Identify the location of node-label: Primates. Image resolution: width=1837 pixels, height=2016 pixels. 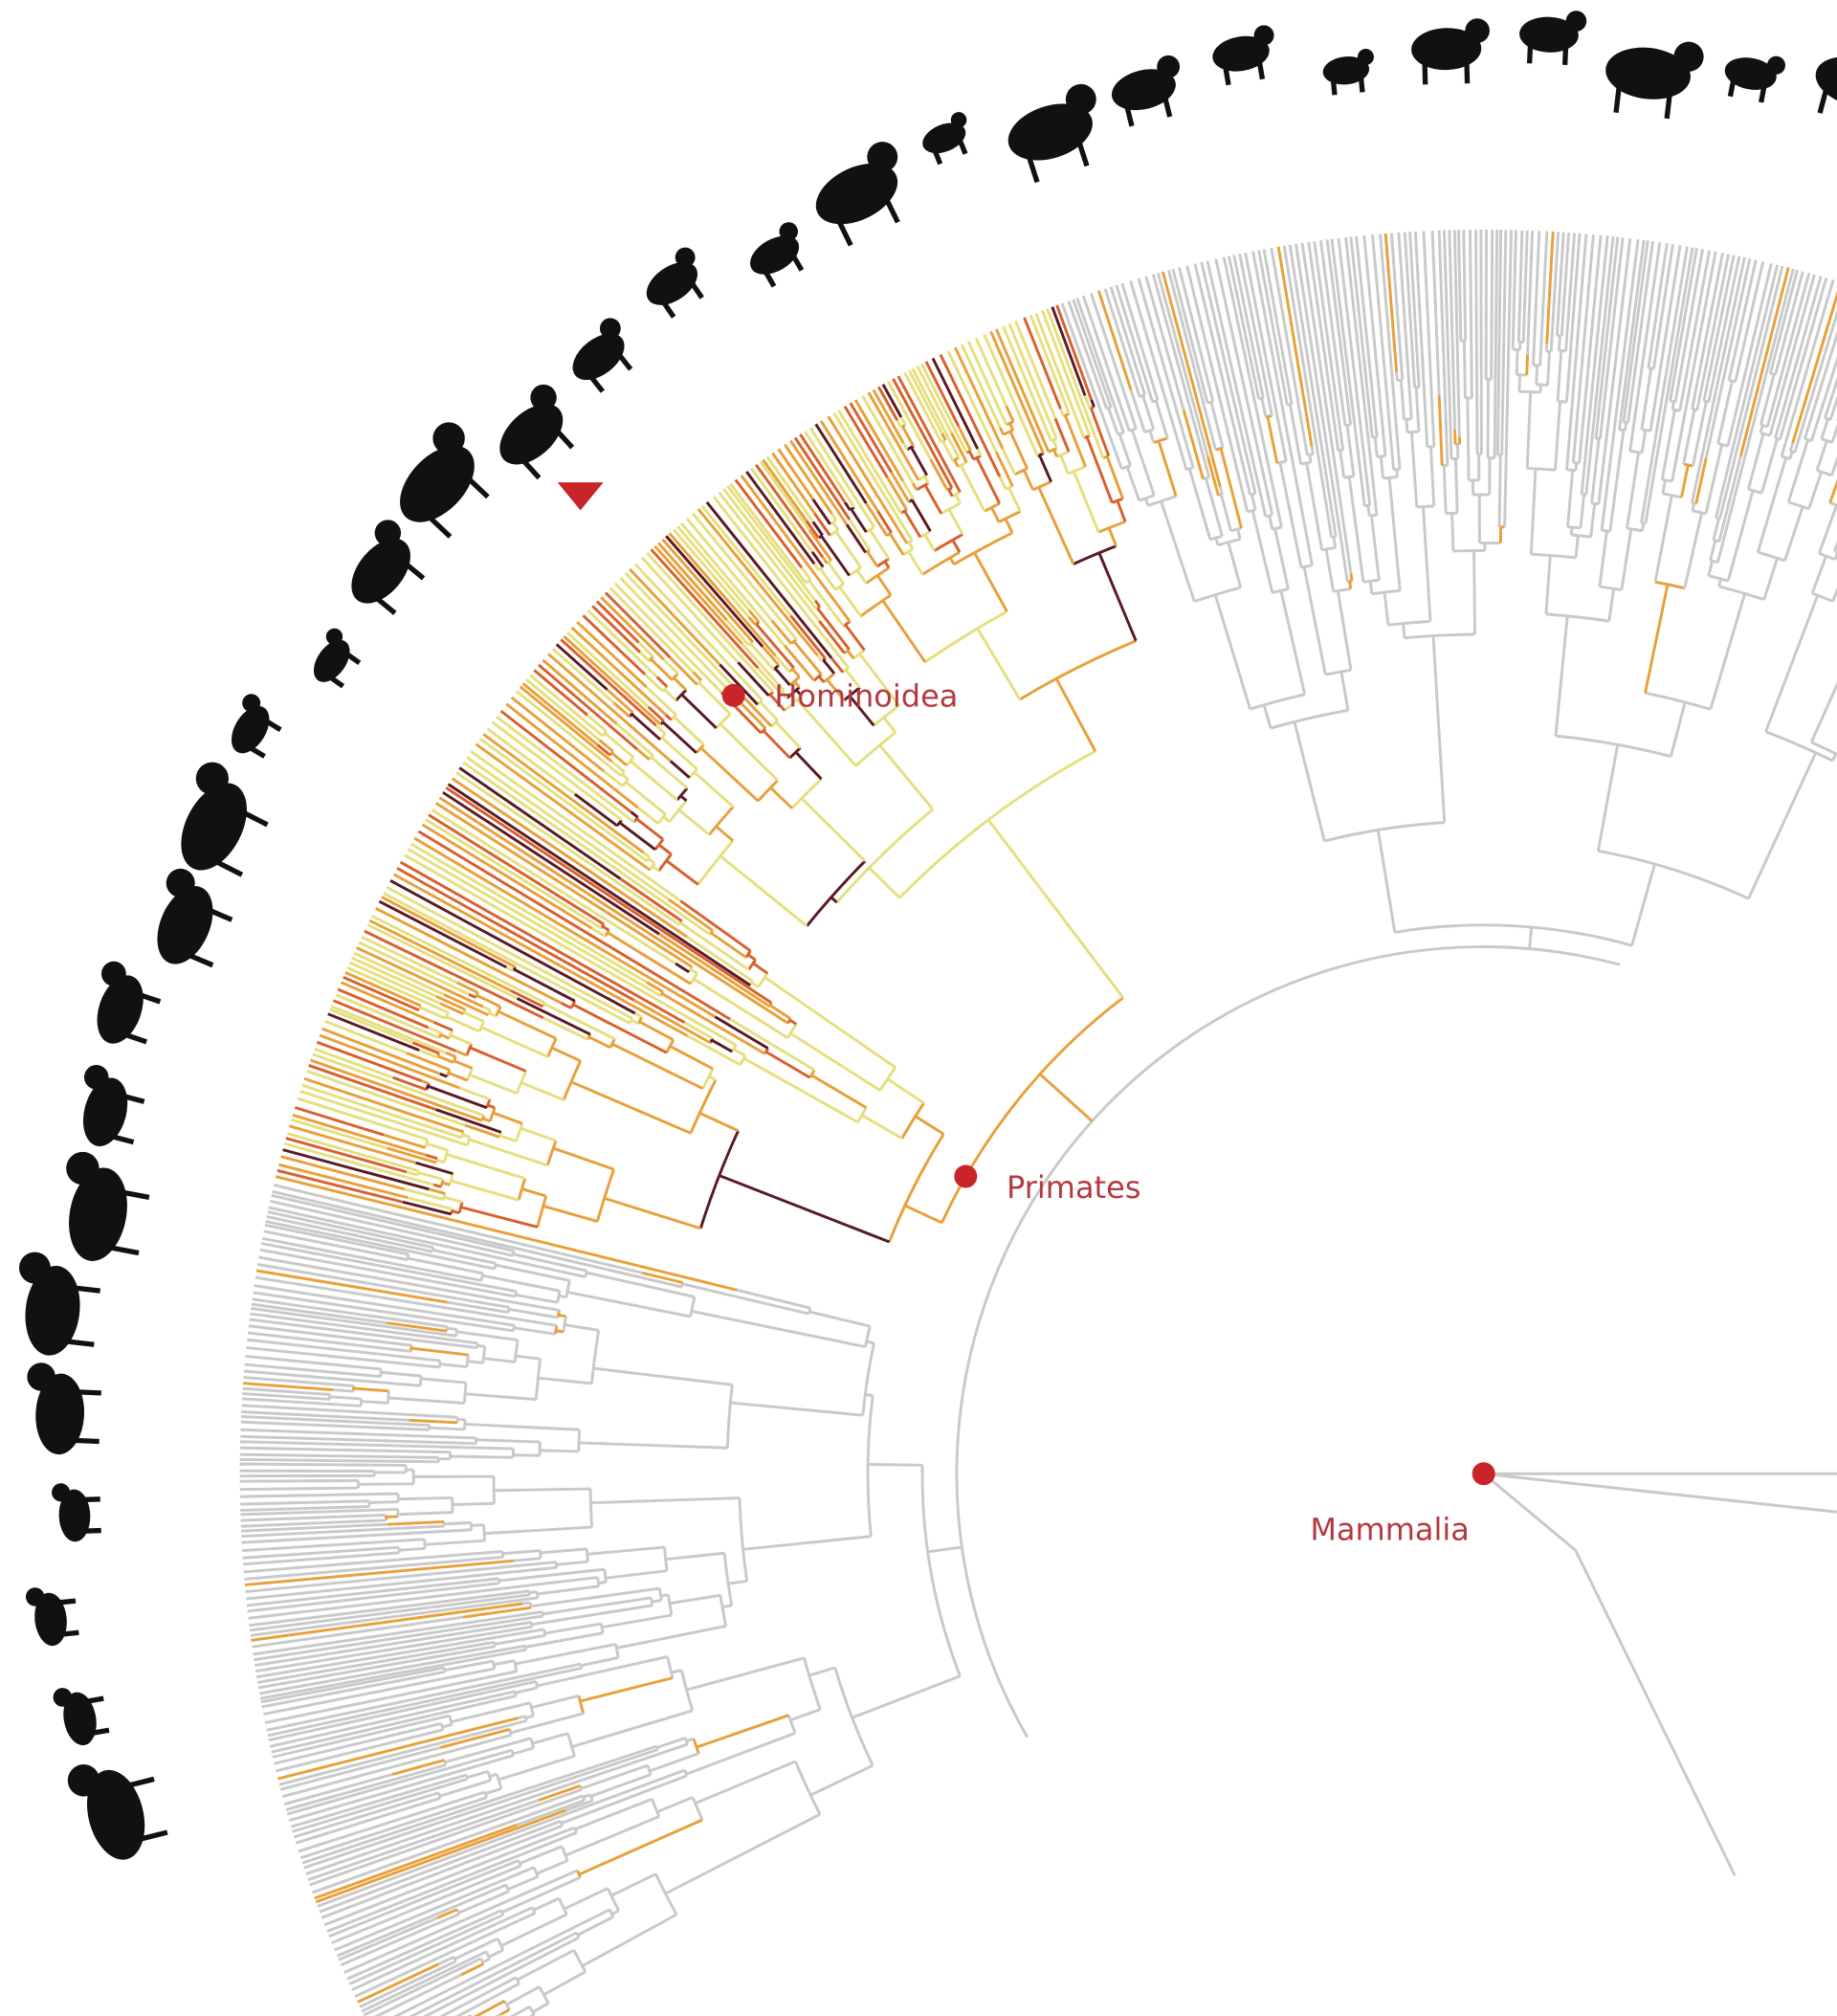
(1073, 1187).